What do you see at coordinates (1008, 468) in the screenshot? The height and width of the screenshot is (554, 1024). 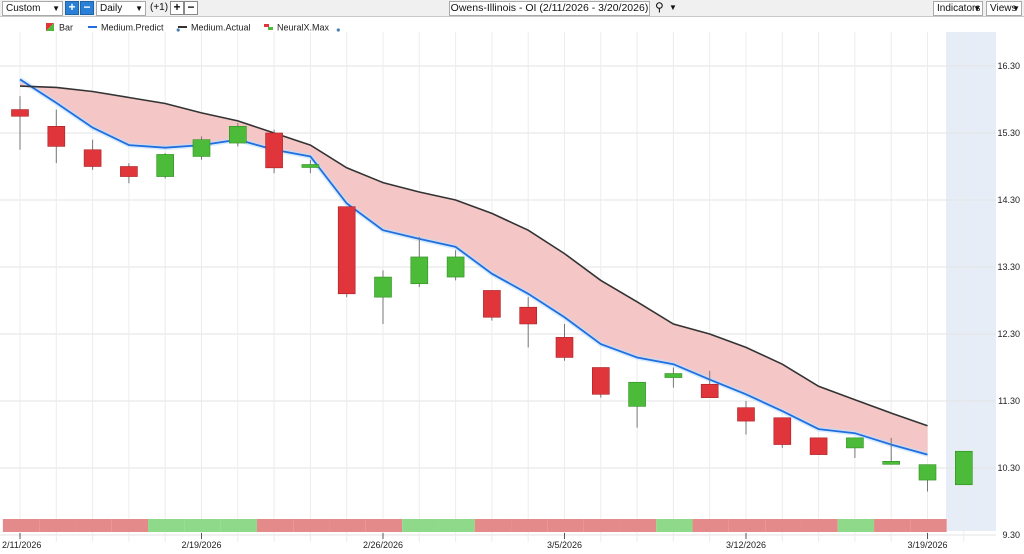 I see `y-tick-label: 10.30` at bounding box center [1008, 468].